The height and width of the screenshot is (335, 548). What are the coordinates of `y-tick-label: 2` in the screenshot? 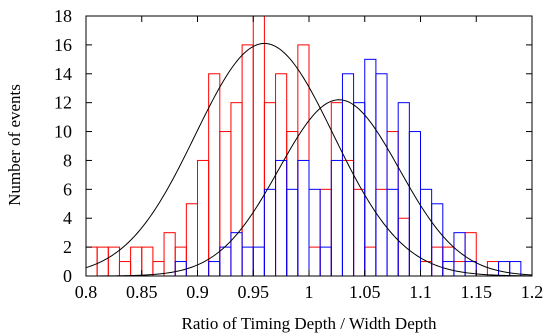 It's located at (67, 247).